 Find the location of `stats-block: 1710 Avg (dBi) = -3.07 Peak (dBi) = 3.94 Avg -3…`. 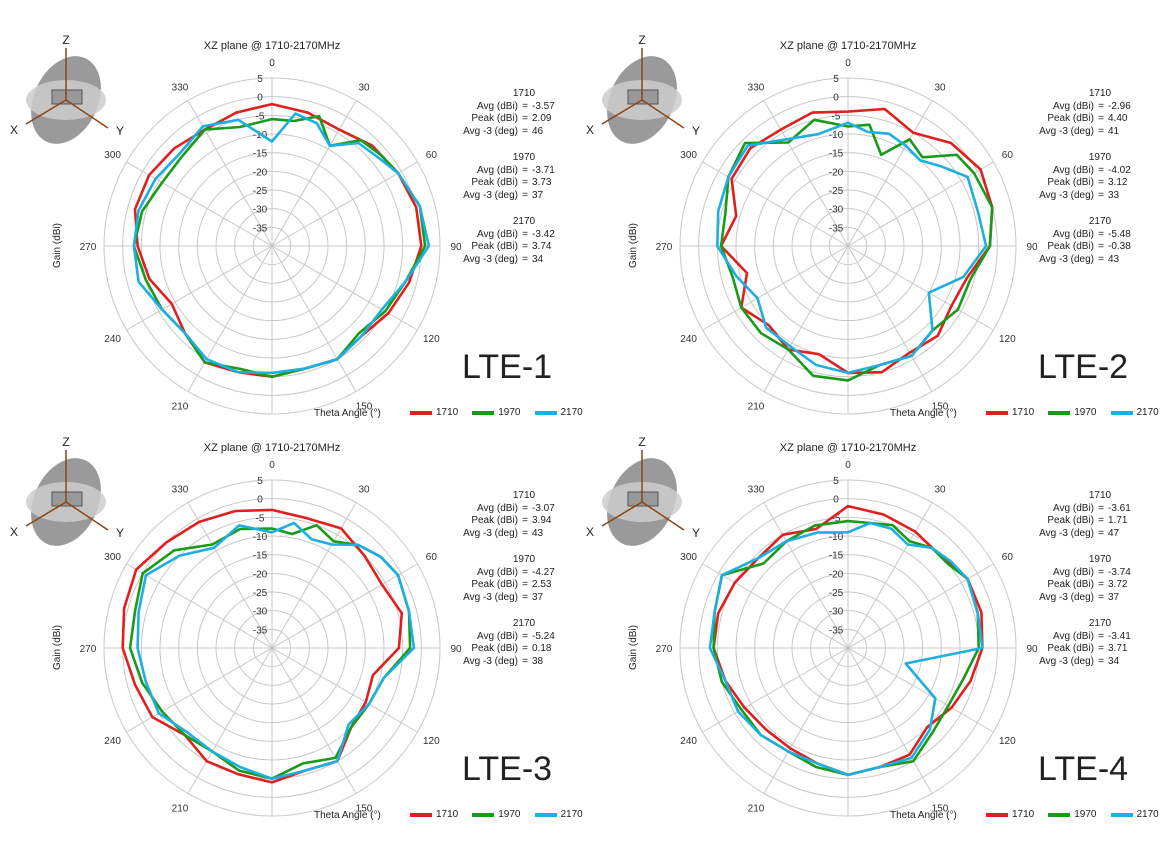

stats-block: 1710 Avg (dBi) = -3.07 Peak (dBi) = 3.94 Avg -3… is located at coordinates (510, 586).